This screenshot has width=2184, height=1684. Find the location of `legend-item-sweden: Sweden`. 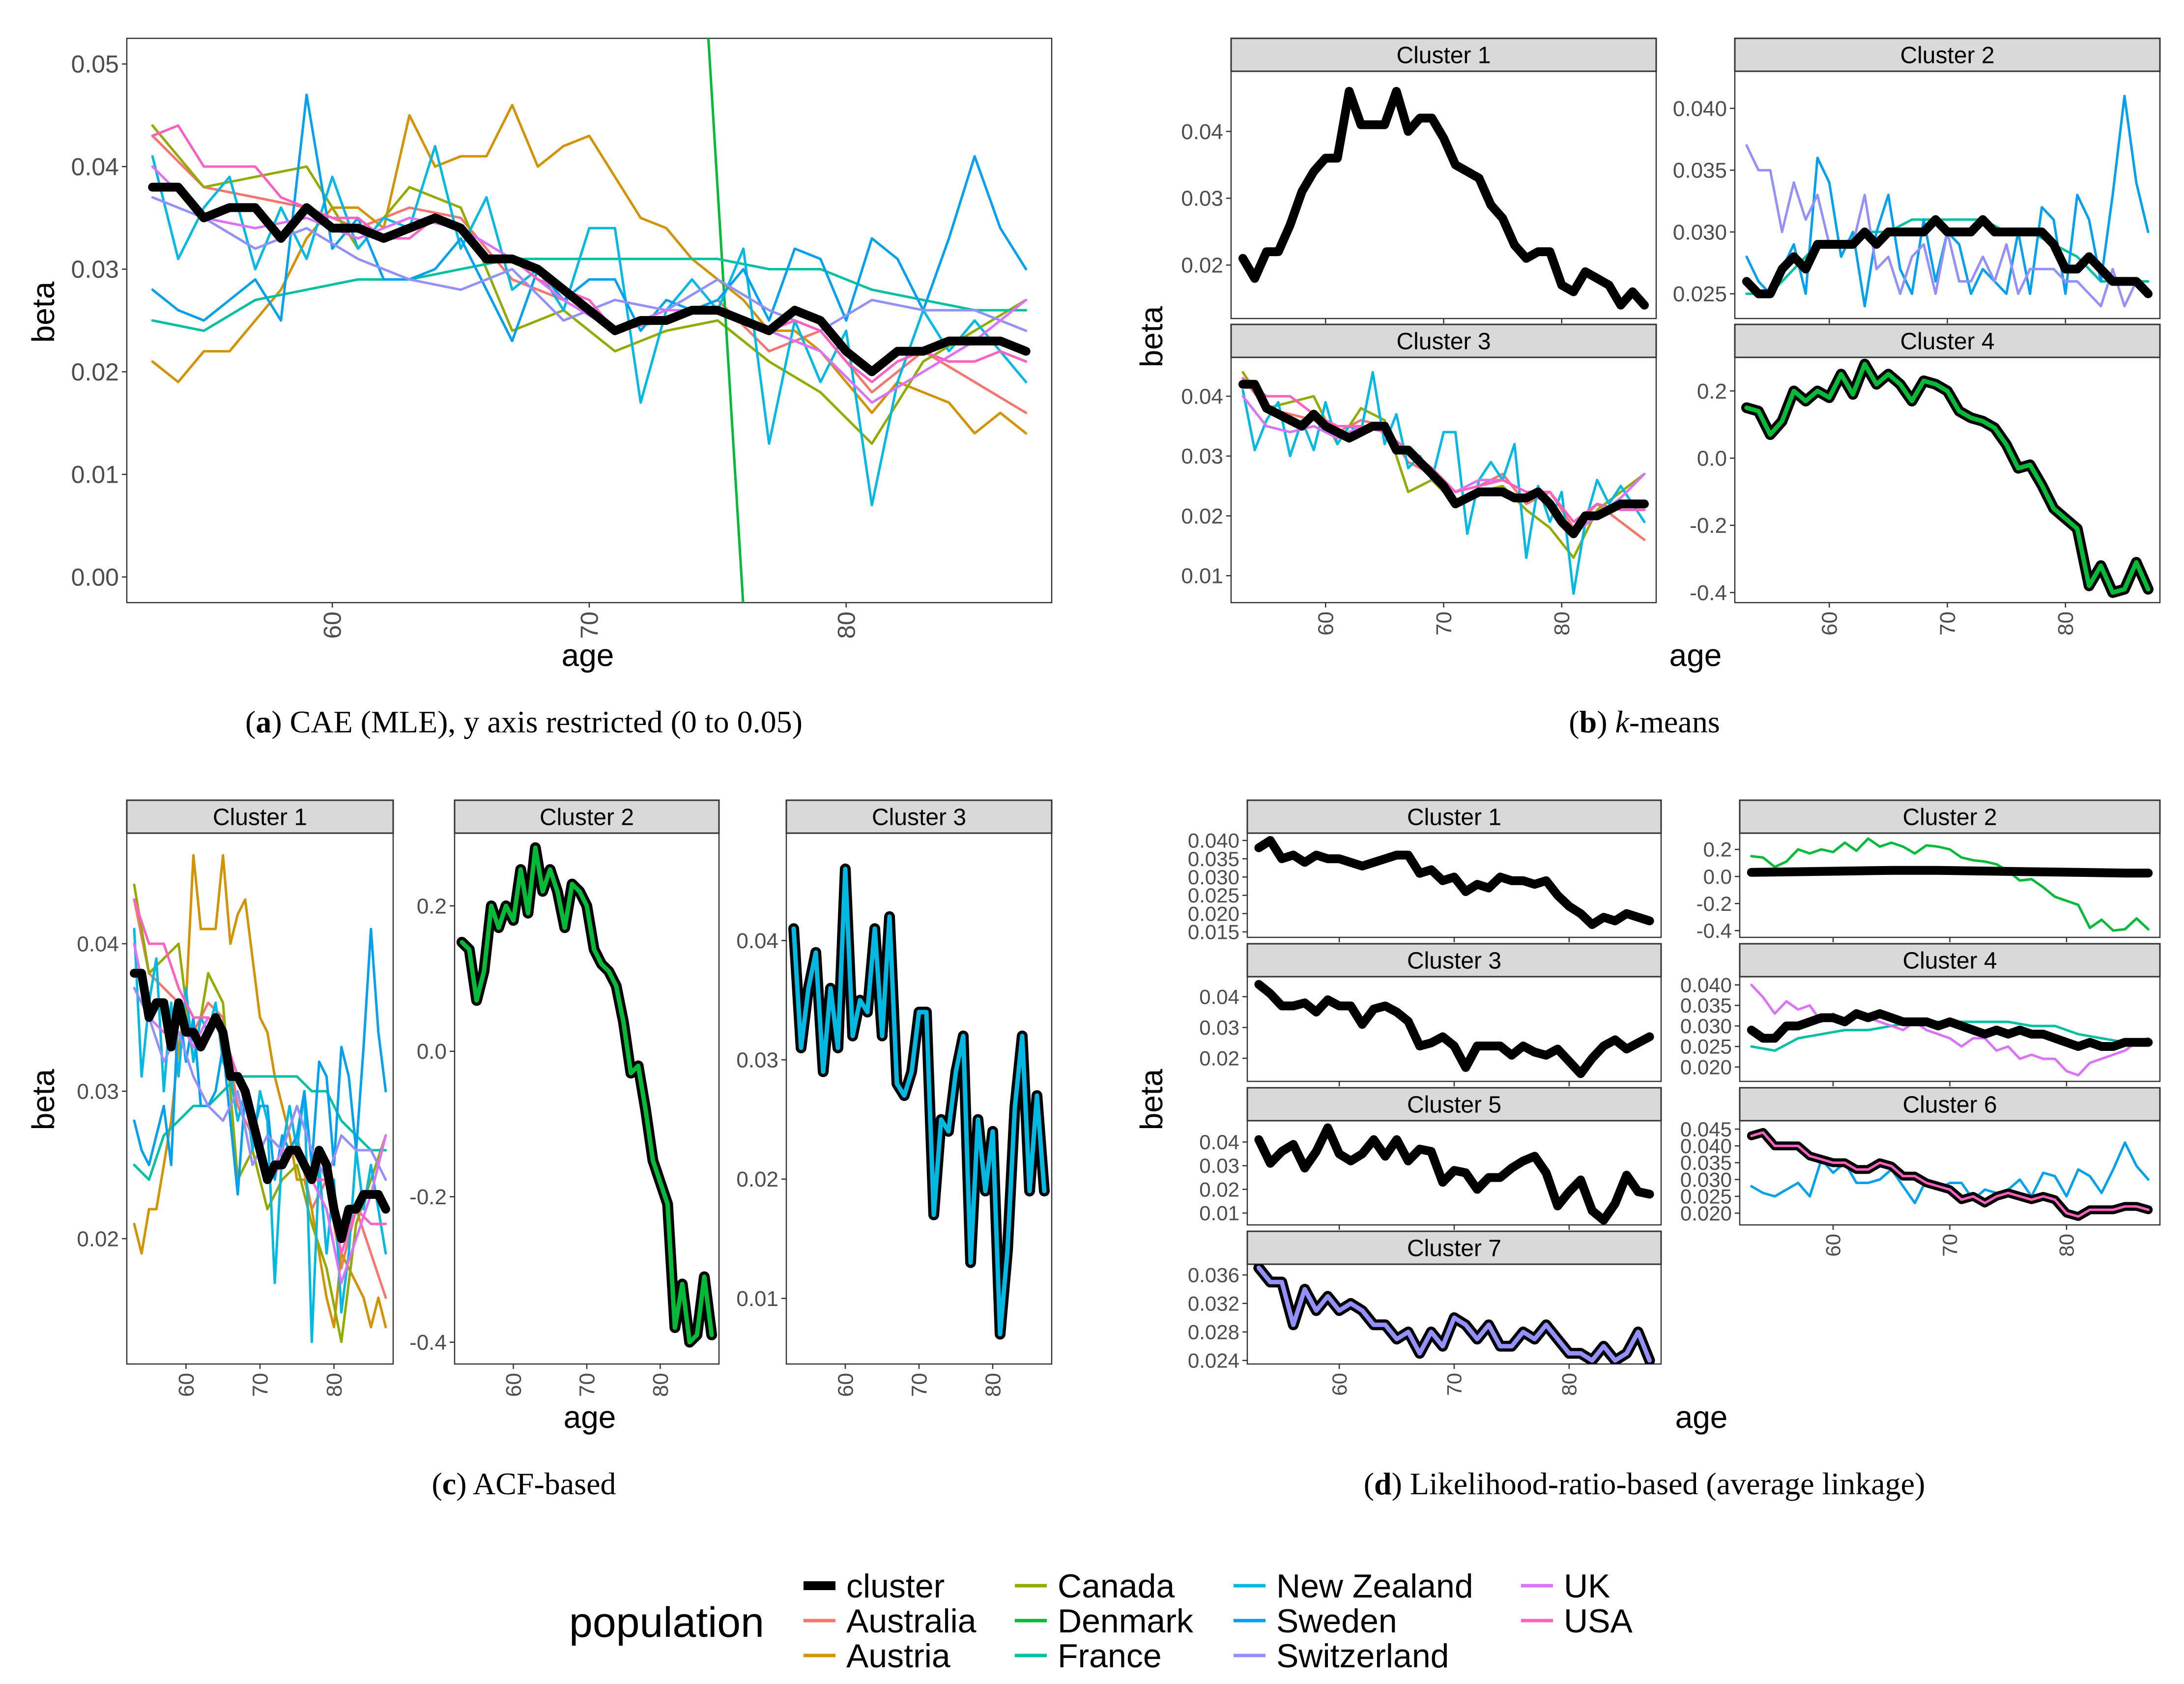

legend-item-sweden: Sweden is located at coordinates (1315, 1621).